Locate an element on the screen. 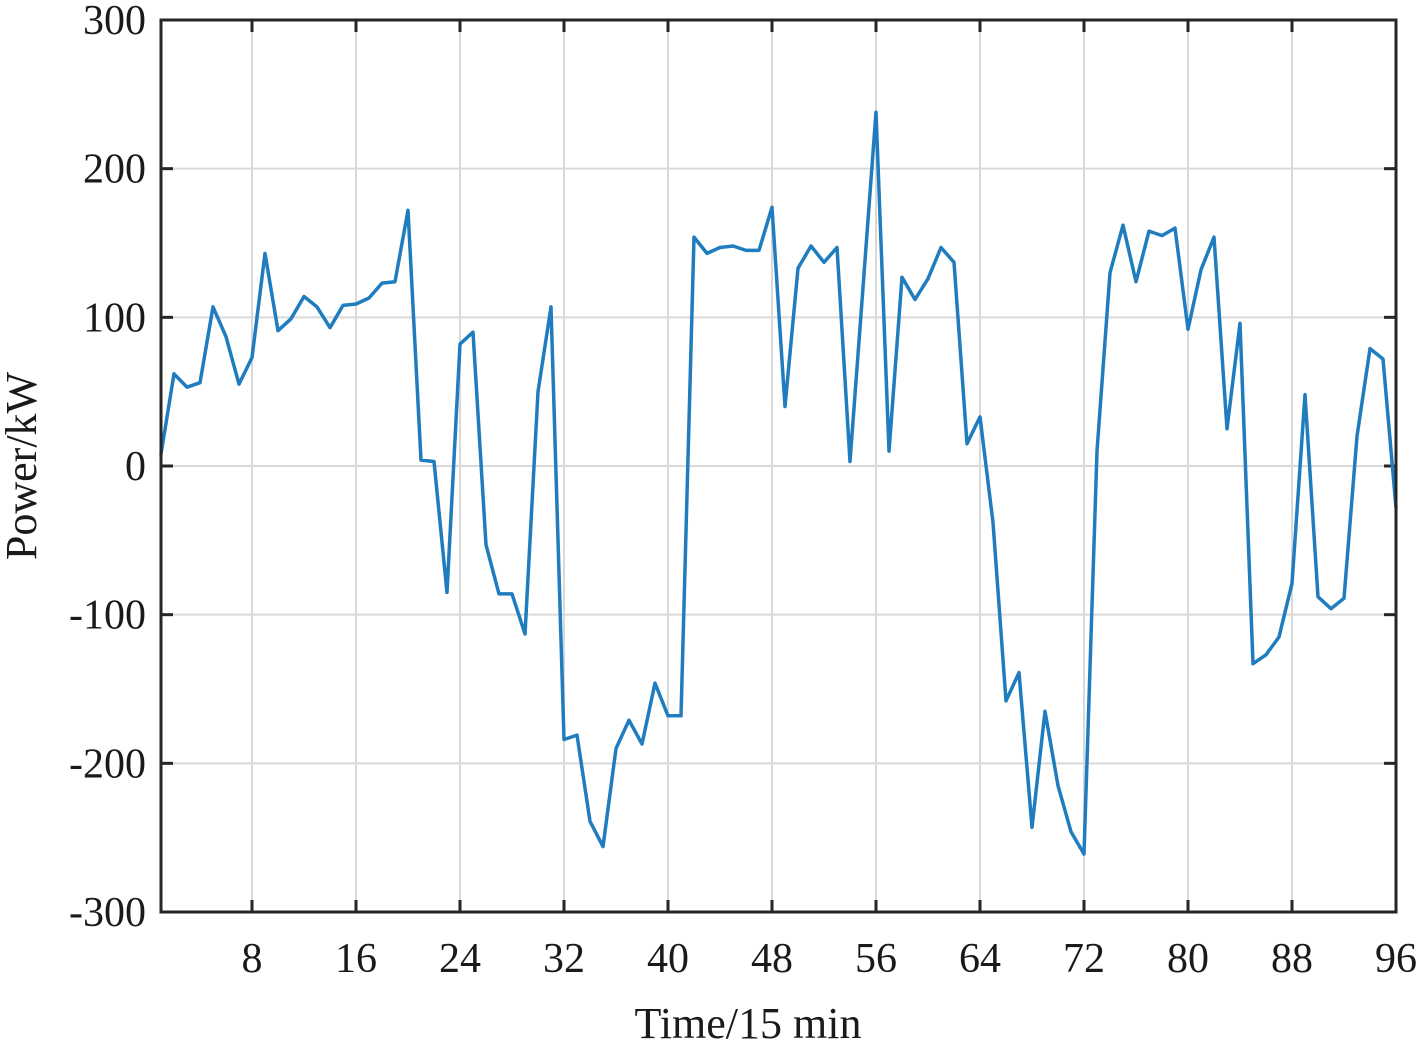 This screenshot has height=1045, width=1422. x-tick-label: 24 is located at coordinates (460, 959).